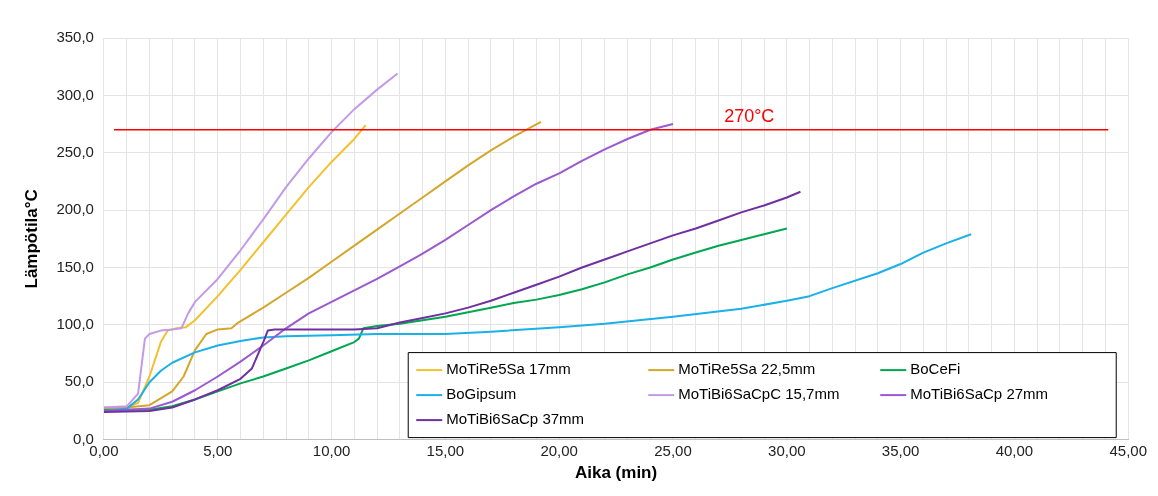 The image size is (1158, 496). Describe the element at coordinates (79, 381) in the screenshot. I see `y-tick-label: 50,0` at that location.